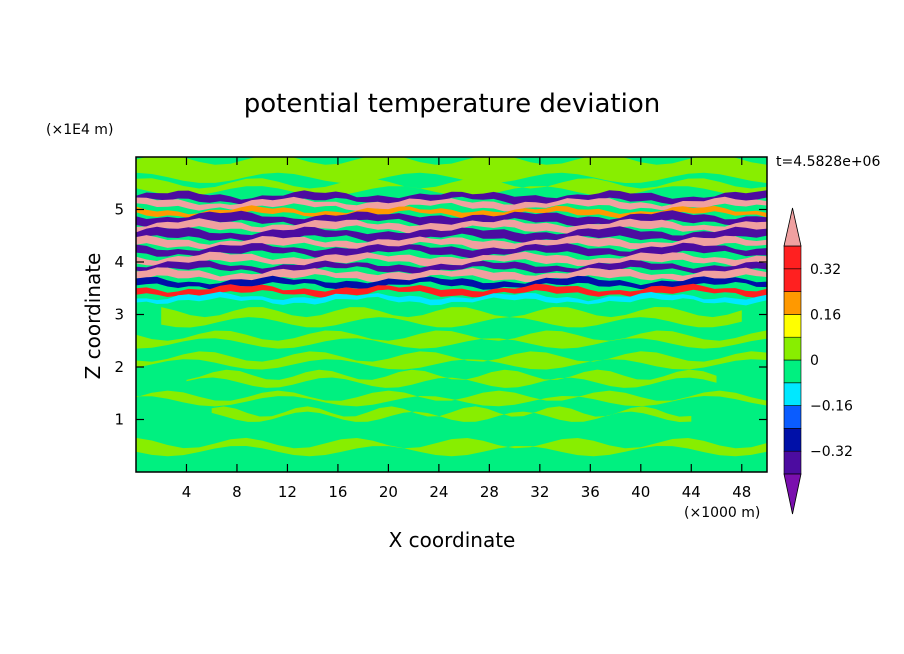  I want to click on x-tick-label: 48, so click(741, 492).